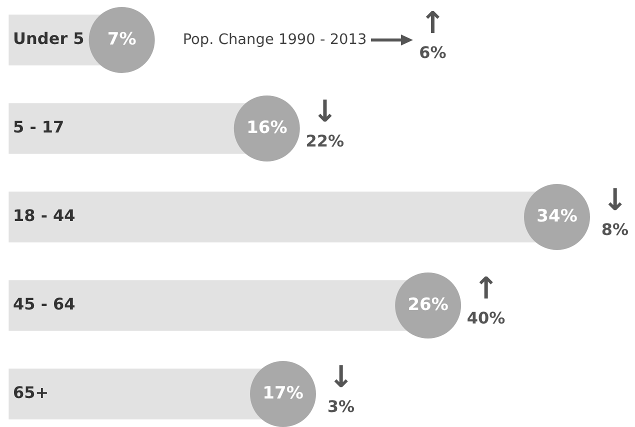  Describe the element at coordinates (31, 392) in the screenshot. I see `y-tick-label: 65+` at that location.